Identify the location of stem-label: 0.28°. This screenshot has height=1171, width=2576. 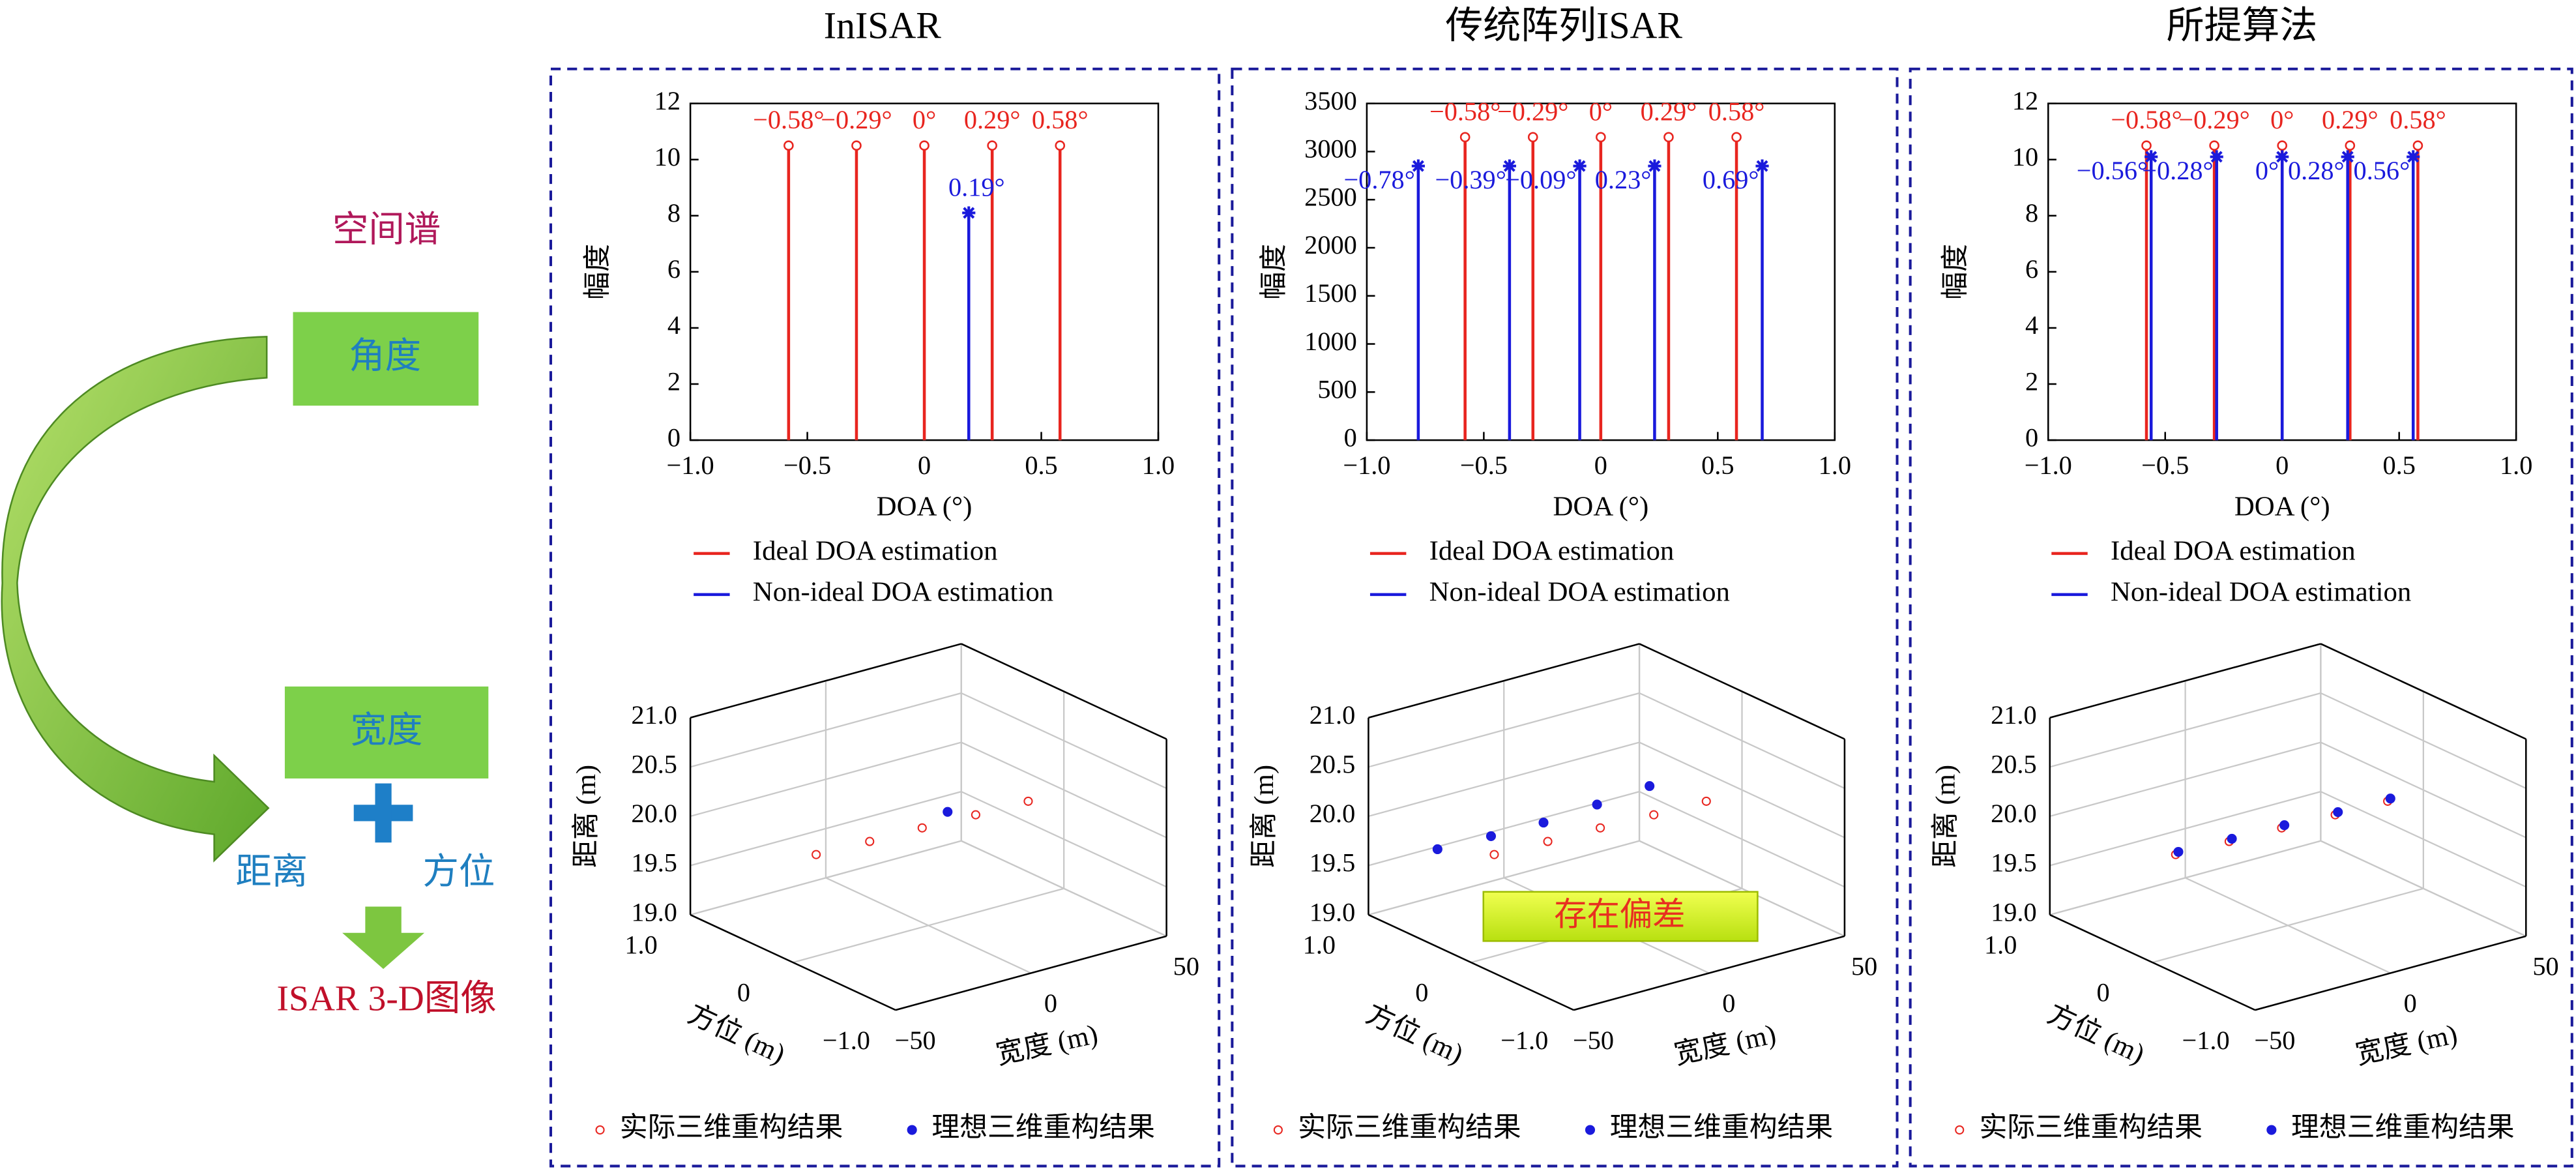
(2316, 170).